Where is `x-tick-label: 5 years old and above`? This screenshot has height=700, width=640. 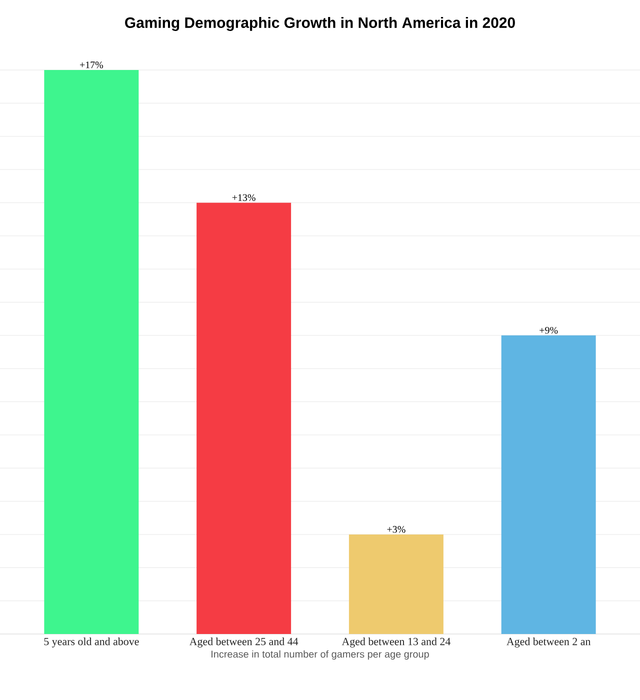
x-tick-label: 5 years old and above is located at coordinates (91, 643).